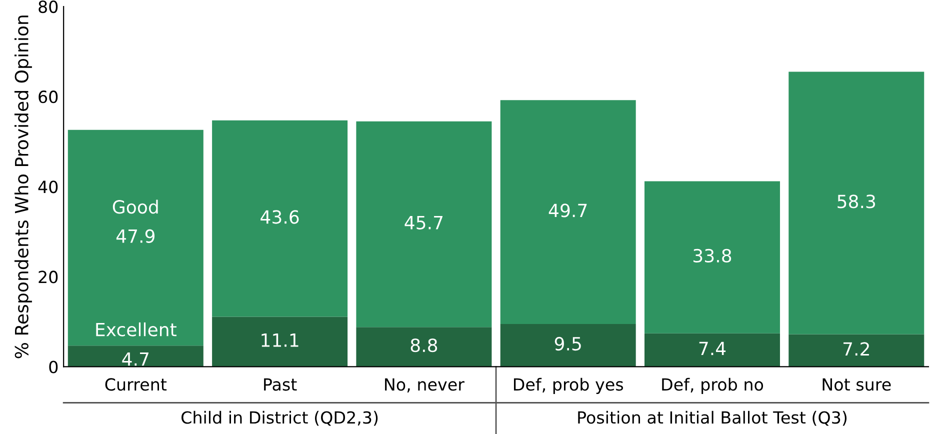 The height and width of the screenshot is (434, 935). Describe the element at coordinates (48, 7) in the screenshot. I see `y-tick-label: 80` at that location.